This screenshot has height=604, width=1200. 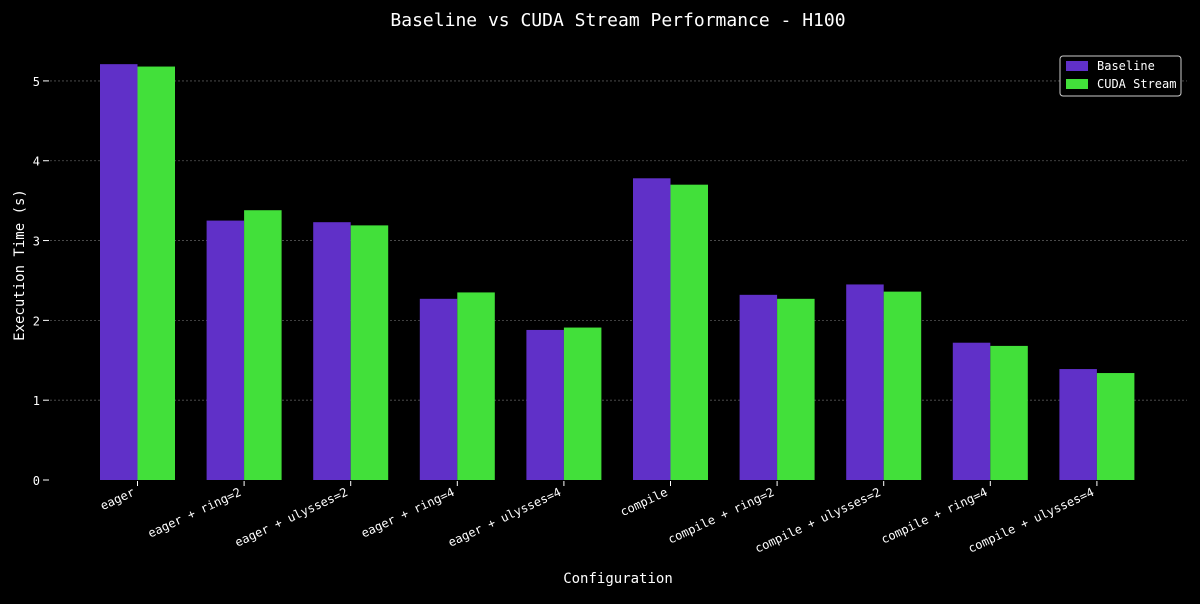 What do you see at coordinates (1077, 66) in the screenshot?
I see `legend-swatch-baseline` at bounding box center [1077, 66].